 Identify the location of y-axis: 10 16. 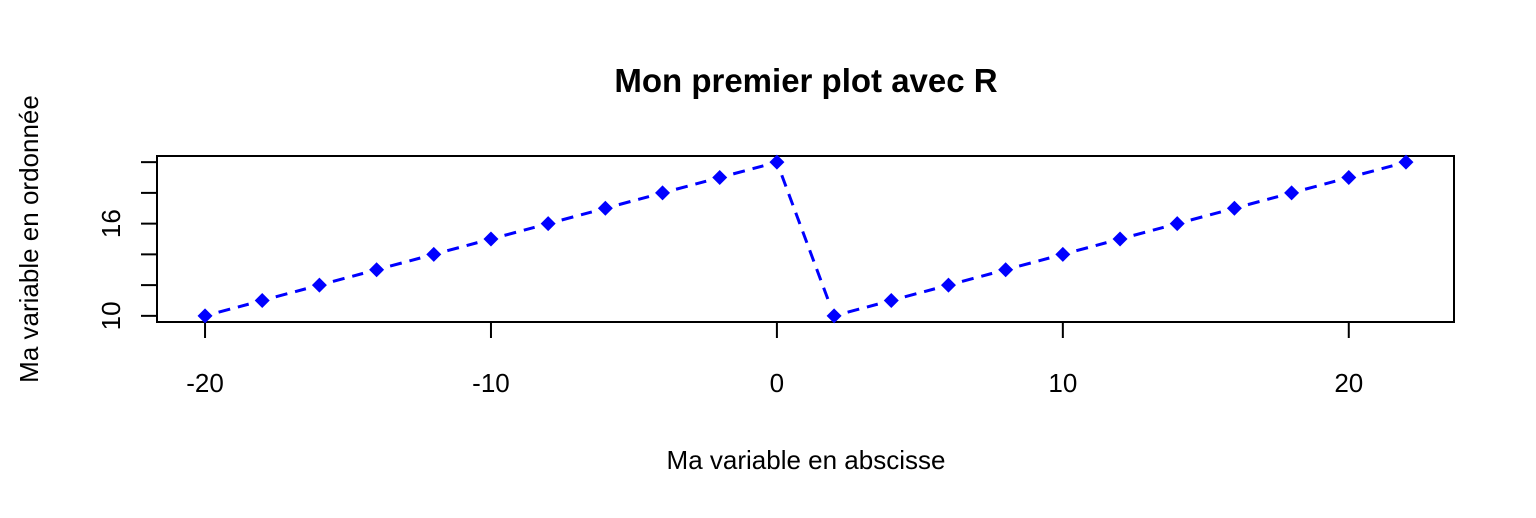
(127, 245).